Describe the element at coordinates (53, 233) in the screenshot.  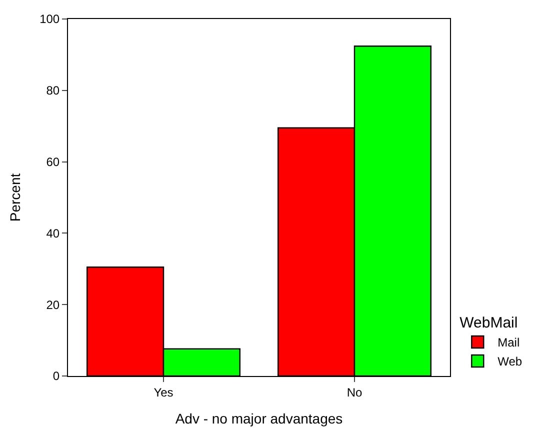
I see `y-tick-label: 40` at that location.